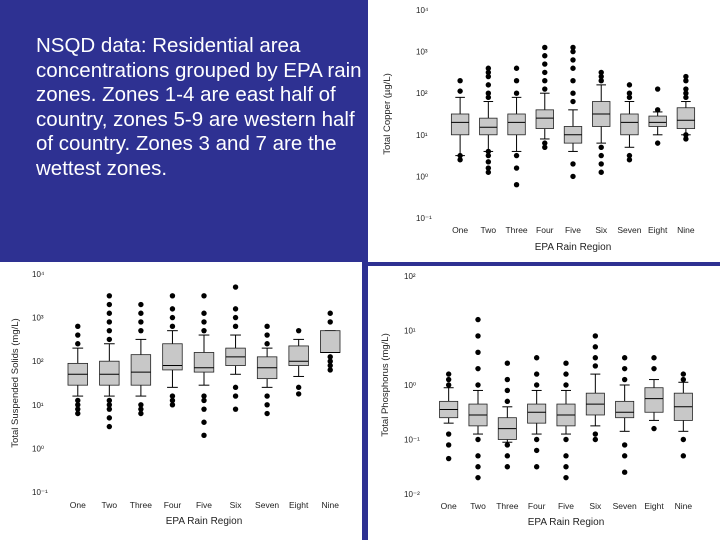  I want to click on y-tick-label: 10¹, so click(410, 331).